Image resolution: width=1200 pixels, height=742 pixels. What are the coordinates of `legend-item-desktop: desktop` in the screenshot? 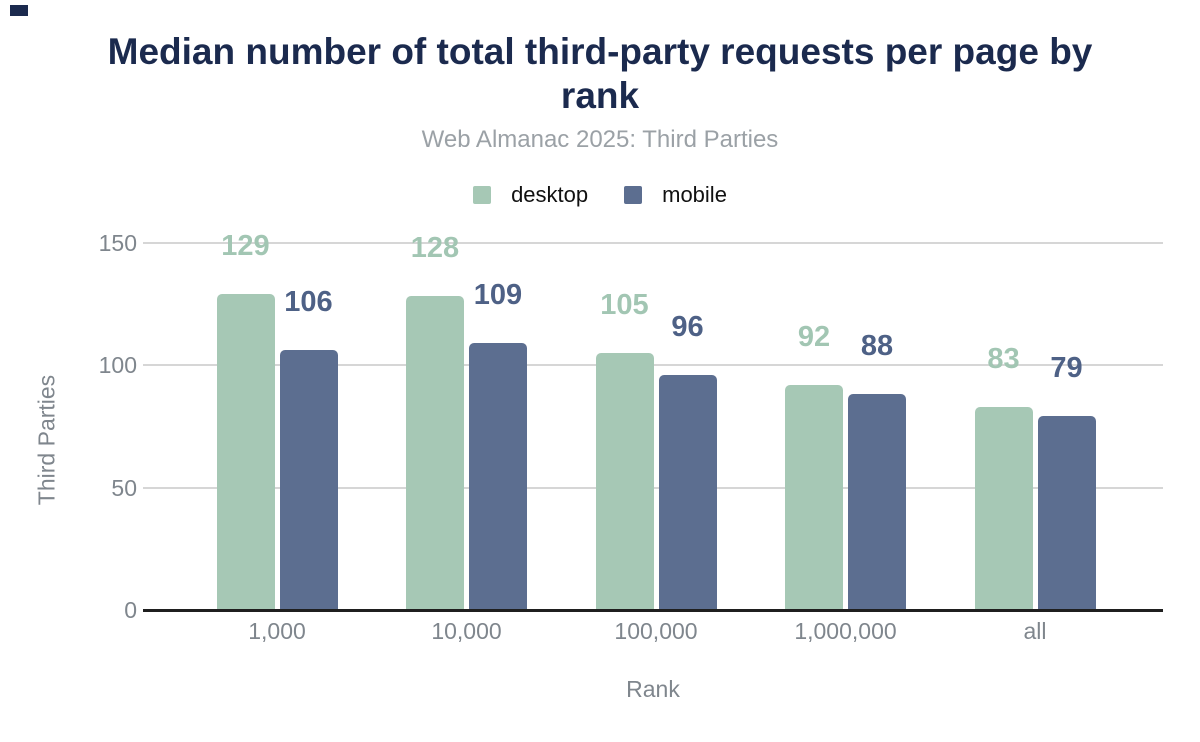 It's located at (530, 195).